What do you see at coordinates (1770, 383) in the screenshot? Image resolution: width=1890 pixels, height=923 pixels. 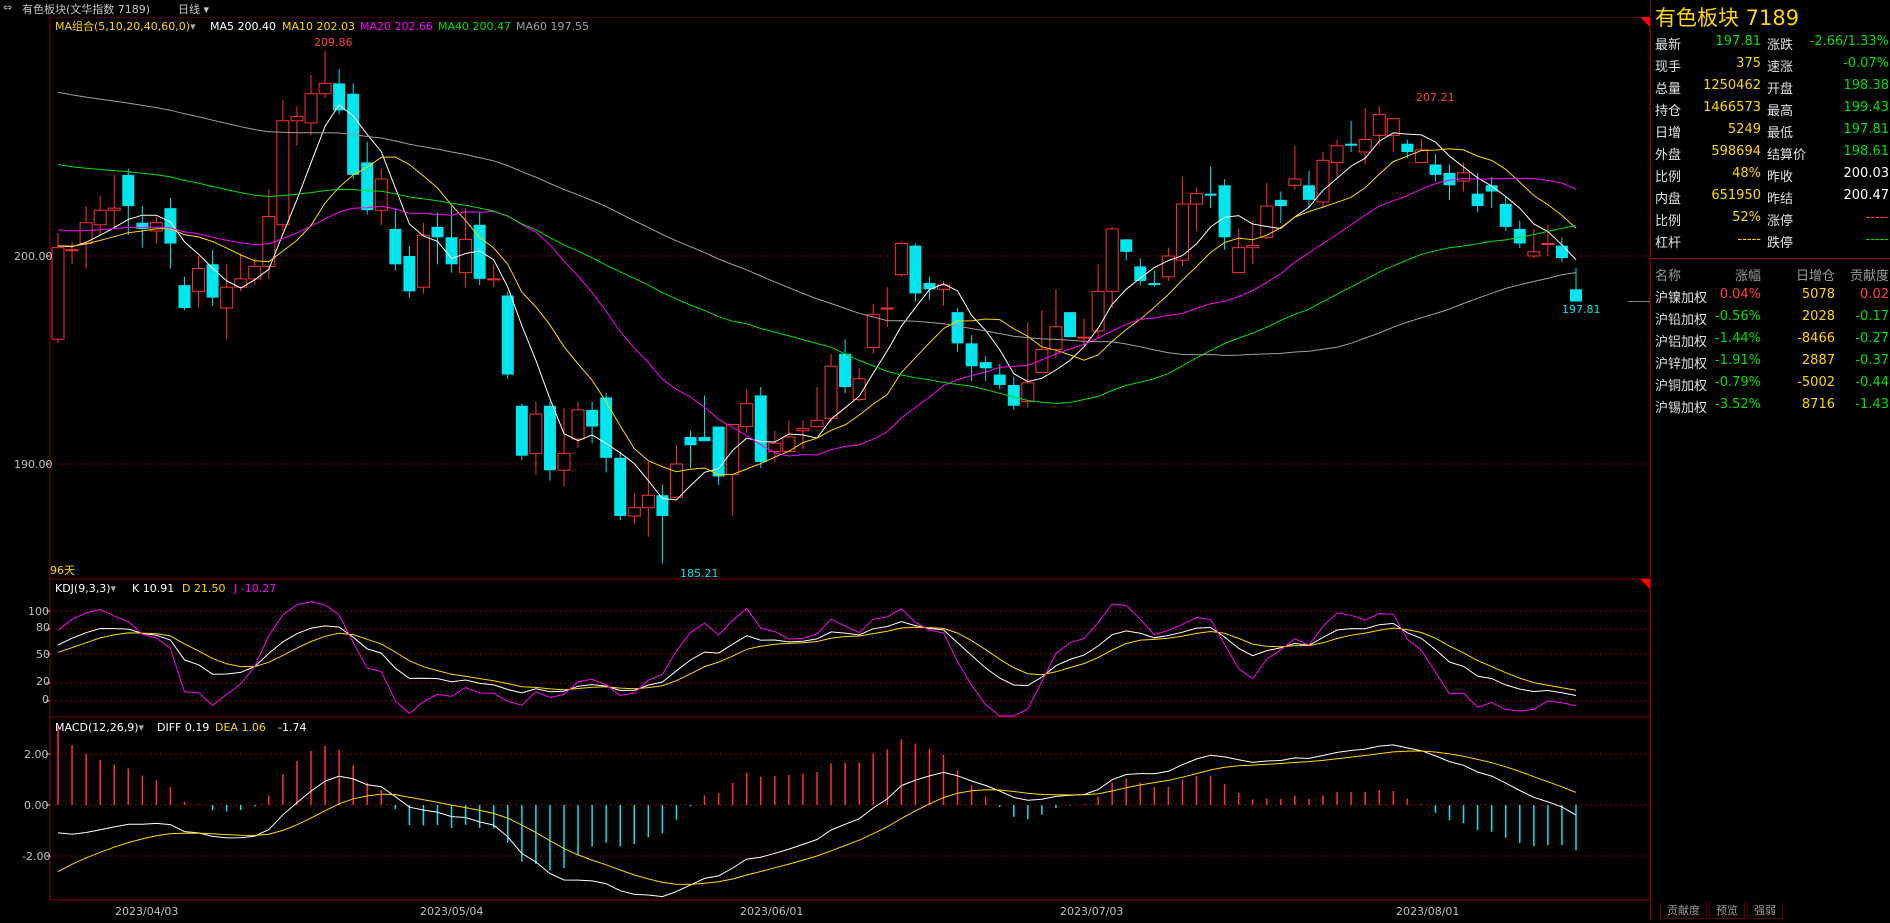 I see `table-row: 沪铜加权 -0.79% -5002 -0.44` at bounding box center [1770, 383].